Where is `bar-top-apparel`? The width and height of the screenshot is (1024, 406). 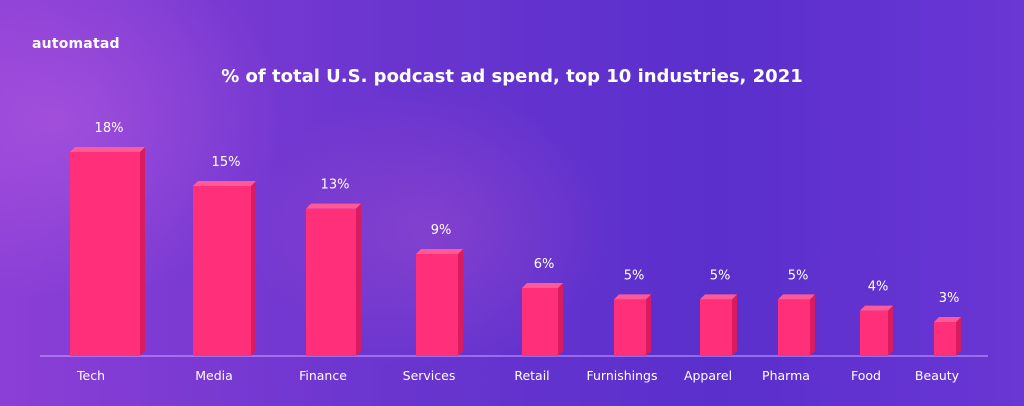 bar-top-apparel is located at coordinates (718, 297).